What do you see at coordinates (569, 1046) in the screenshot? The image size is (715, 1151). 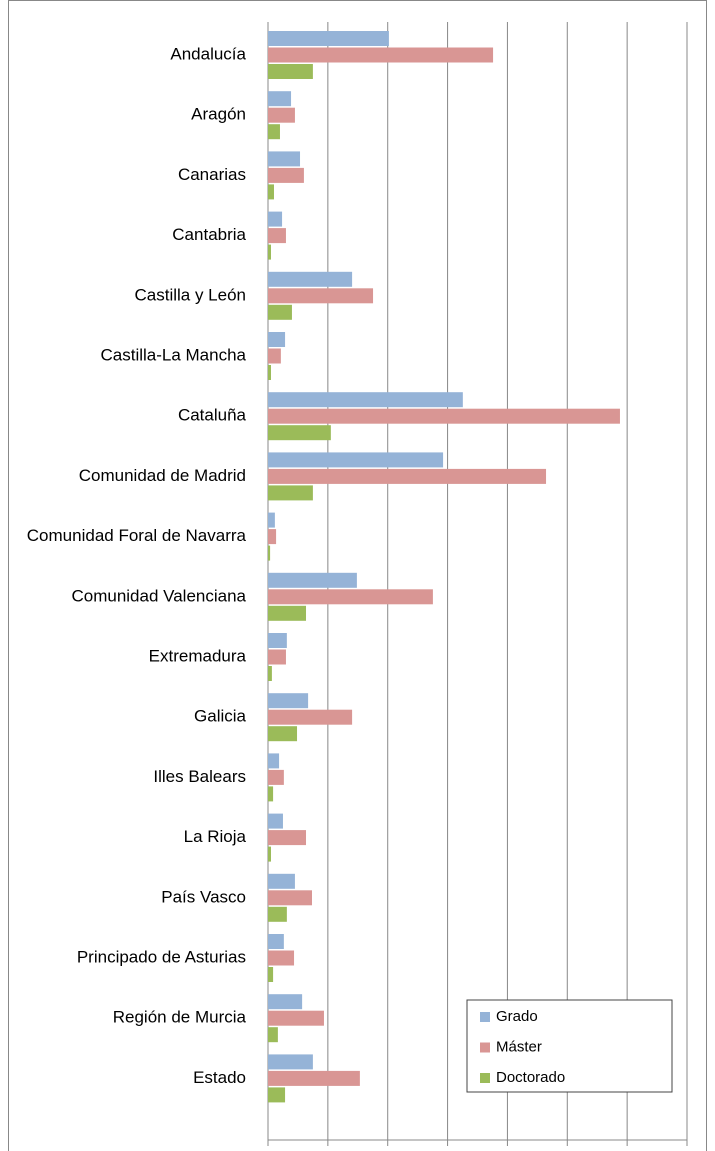 I see `legend-box` at bounding box center [569, 1046].